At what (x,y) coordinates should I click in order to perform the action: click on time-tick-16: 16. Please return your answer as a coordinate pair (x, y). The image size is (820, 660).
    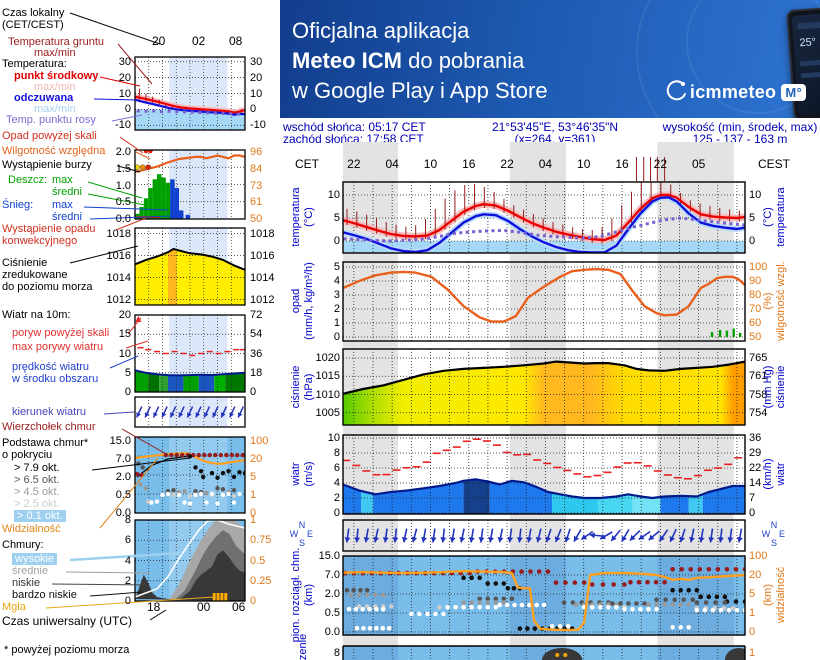
    Looking at the image, I should click on (622, 164).